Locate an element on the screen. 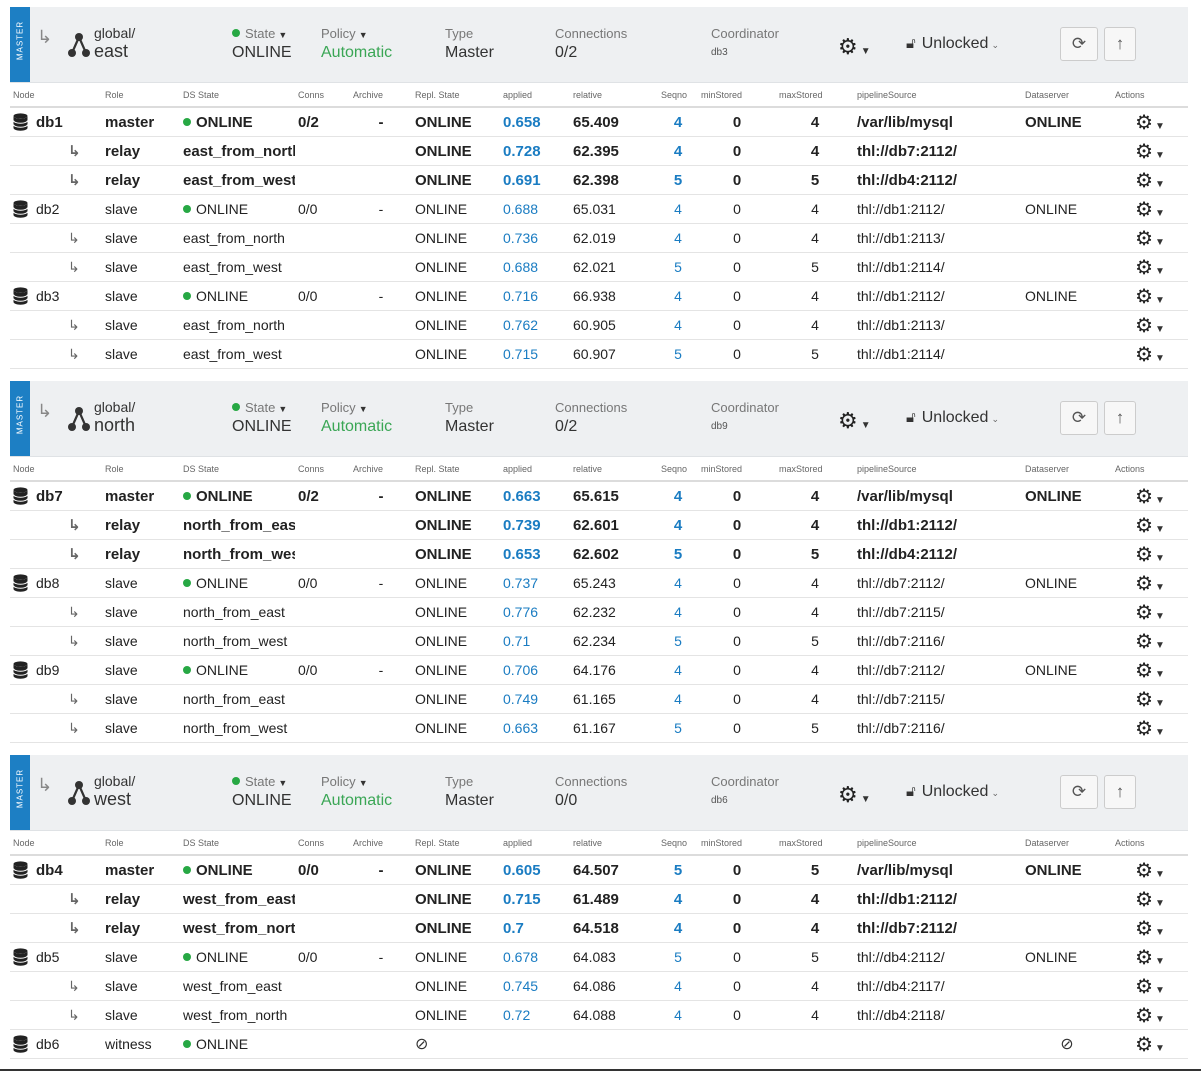 Image resolution: width=1201 pixels, height=1072 pixels. max-stored-cell: 4 is located at coordinates (815, 325).